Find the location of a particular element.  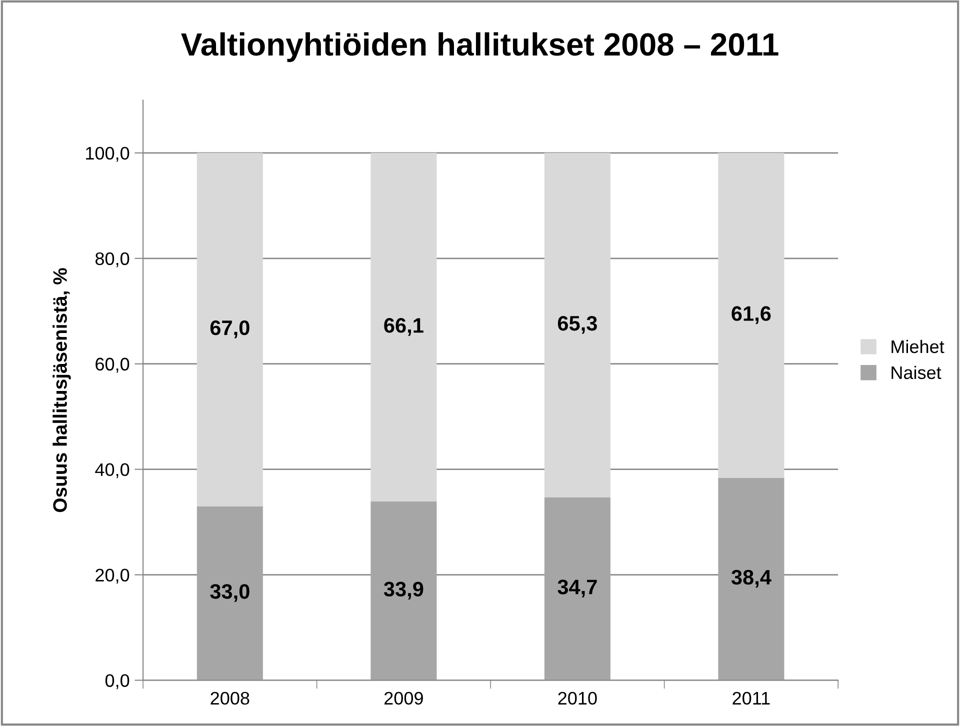

y-tick-label: 40,0 is located at coordinates (112, 470).